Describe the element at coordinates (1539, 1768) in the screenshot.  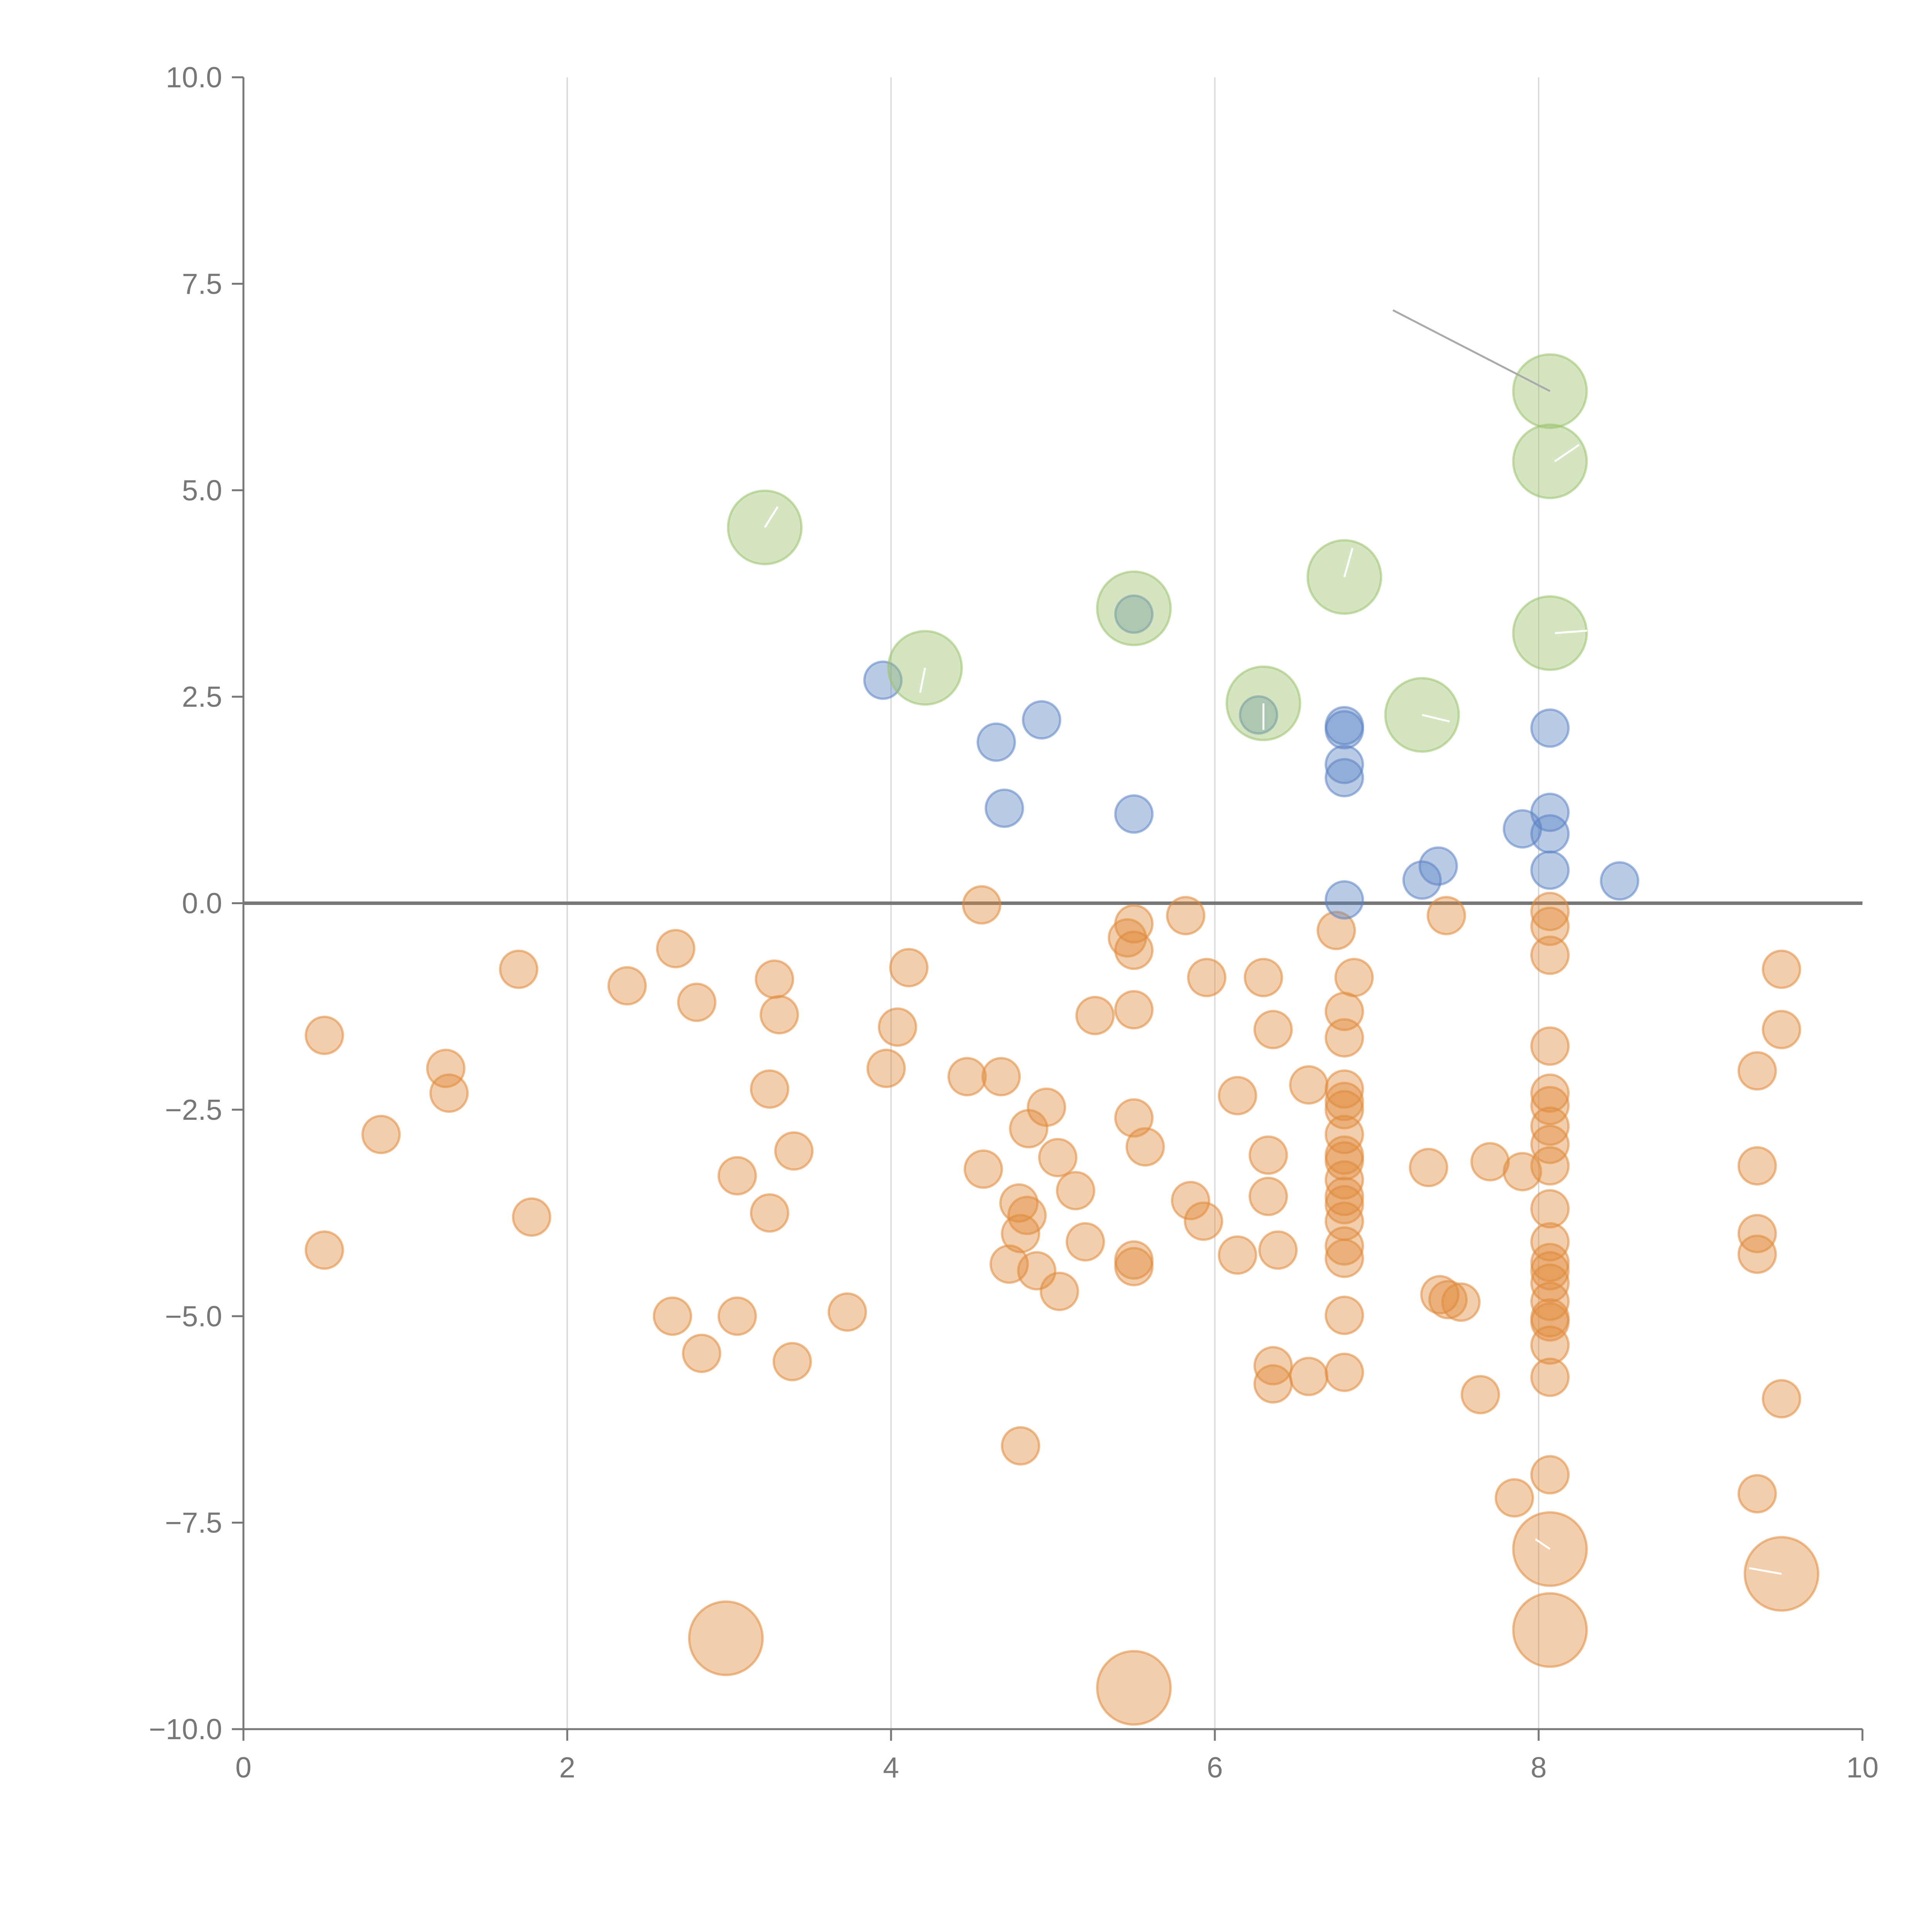
I see `x-tick-label: 8` at that location.